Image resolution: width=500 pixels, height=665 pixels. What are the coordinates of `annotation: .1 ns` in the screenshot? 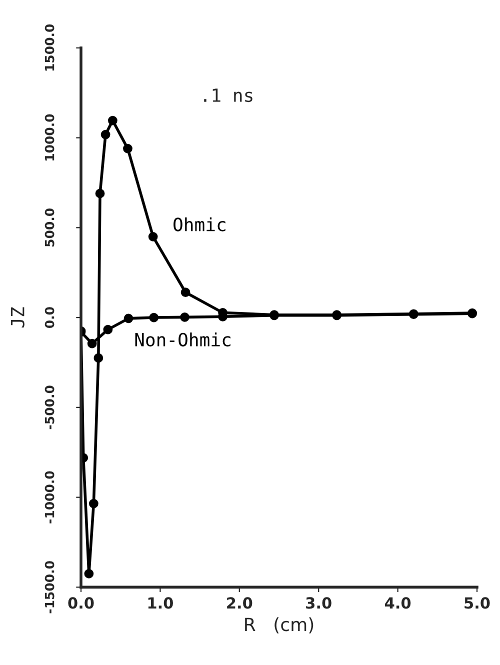 It's located at (228, 95).